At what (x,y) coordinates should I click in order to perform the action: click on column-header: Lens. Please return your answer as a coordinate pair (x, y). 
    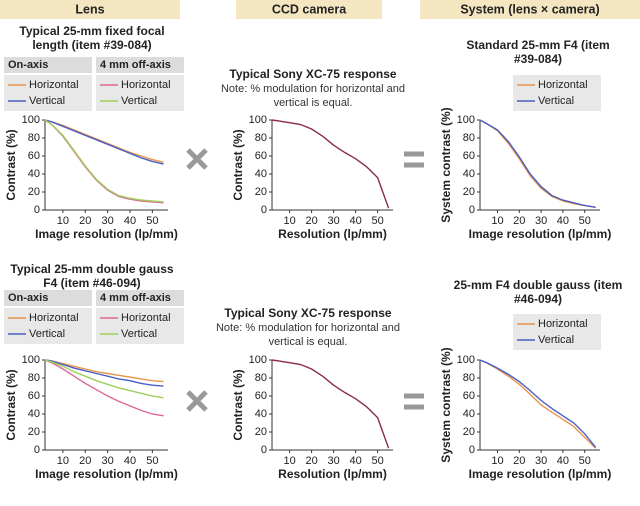
    Looking at the image, I should click on (89, 9).